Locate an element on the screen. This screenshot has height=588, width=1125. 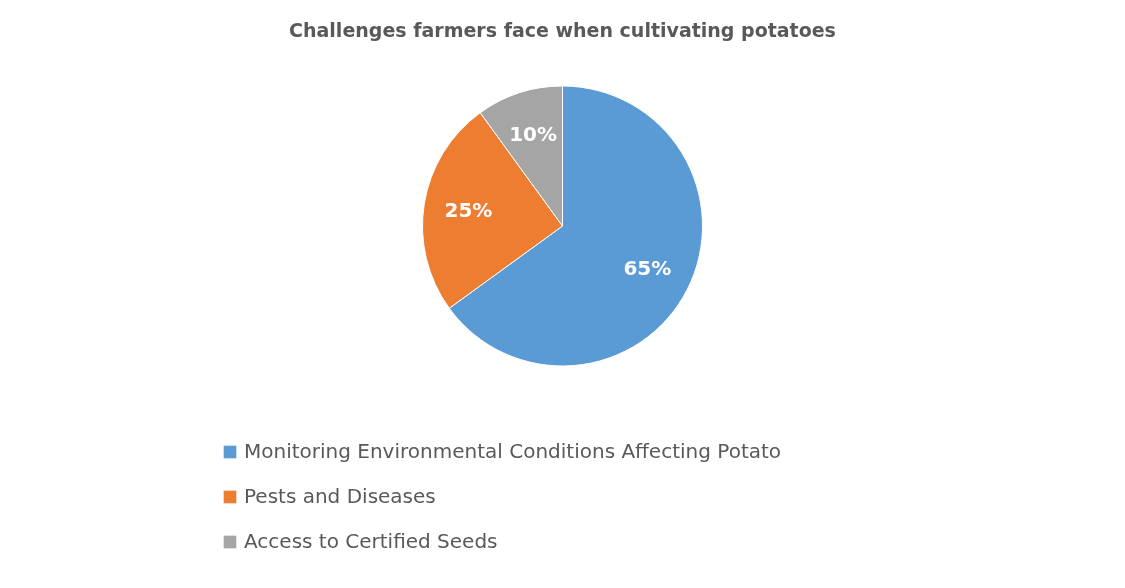
chart-title: Challenges farmers face when cultivating potatoes is located at coordinates (562, 30).